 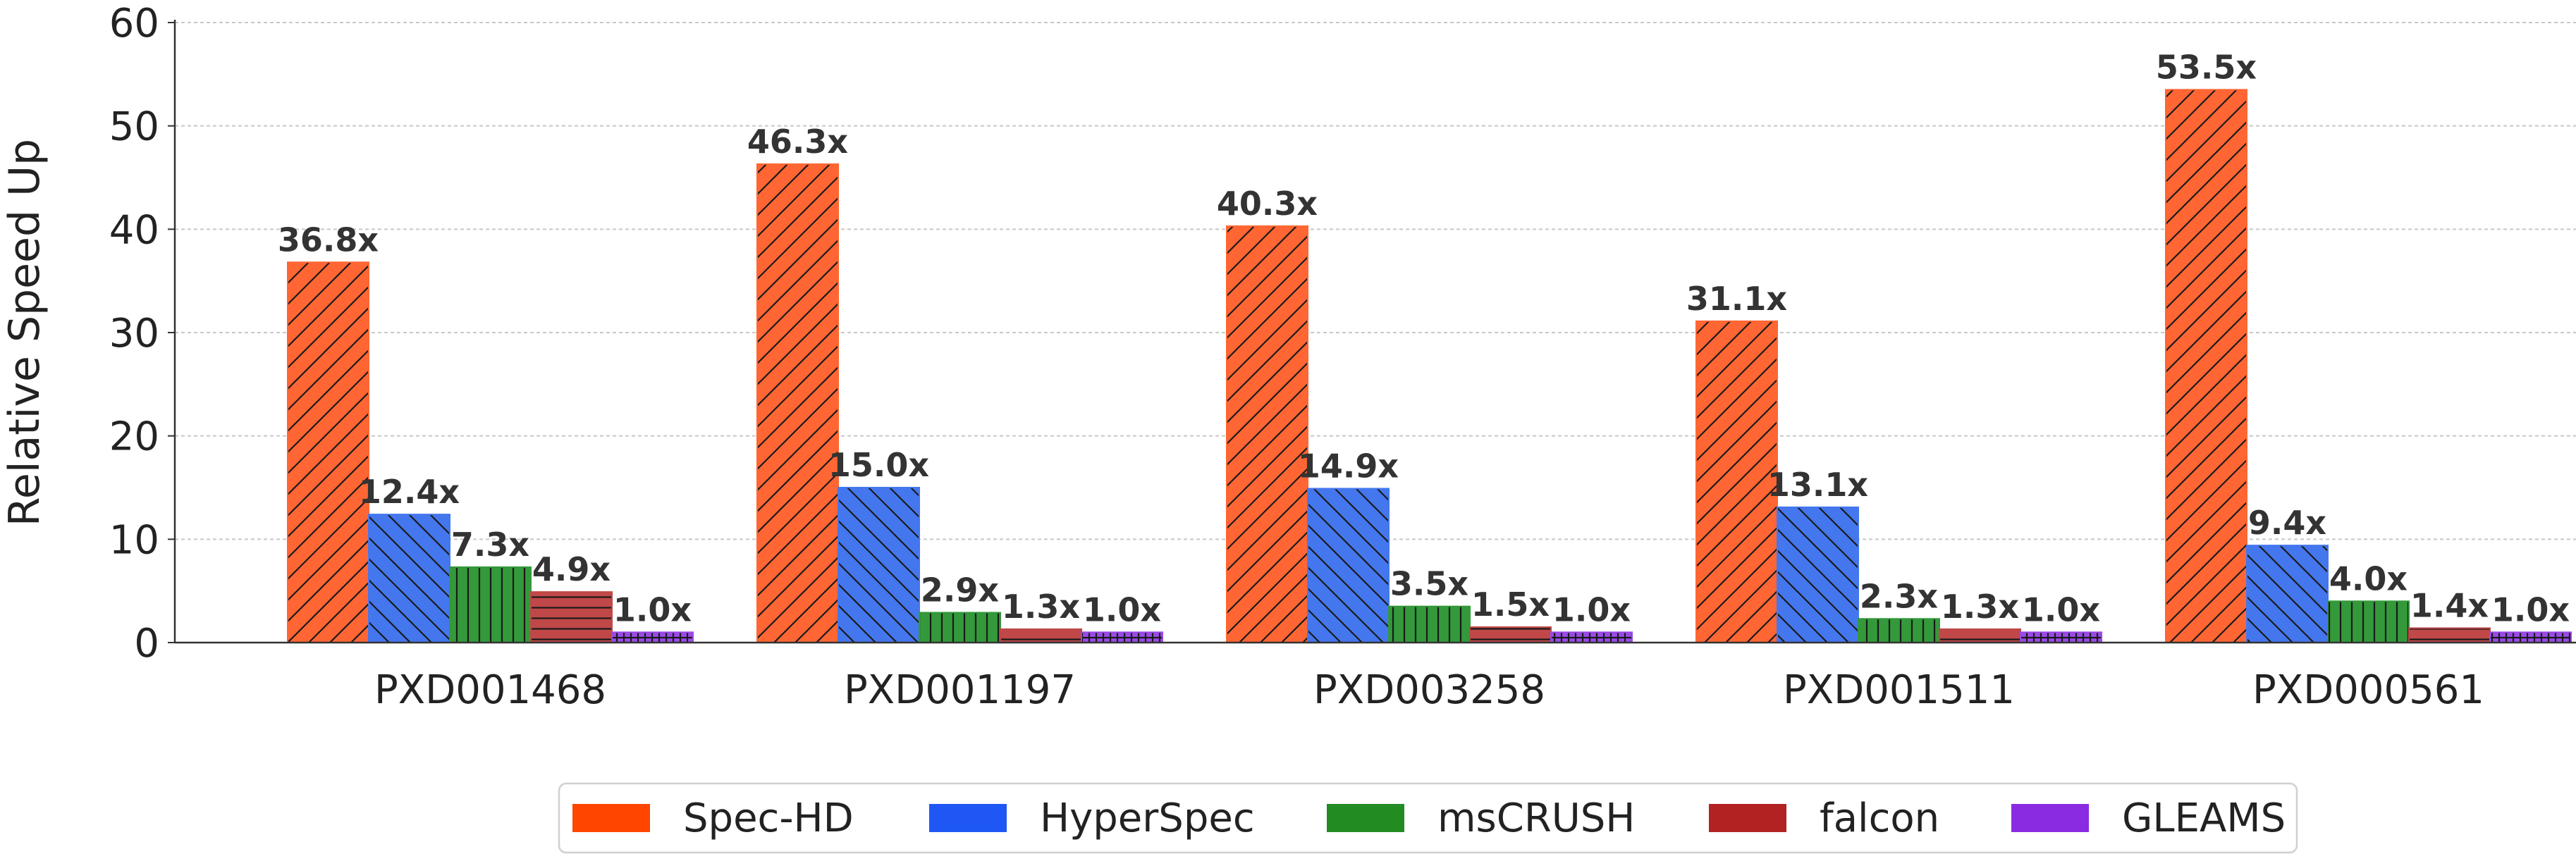 I want to click on bar-spec-hd-pxd001197, so click(x=797, y=403).